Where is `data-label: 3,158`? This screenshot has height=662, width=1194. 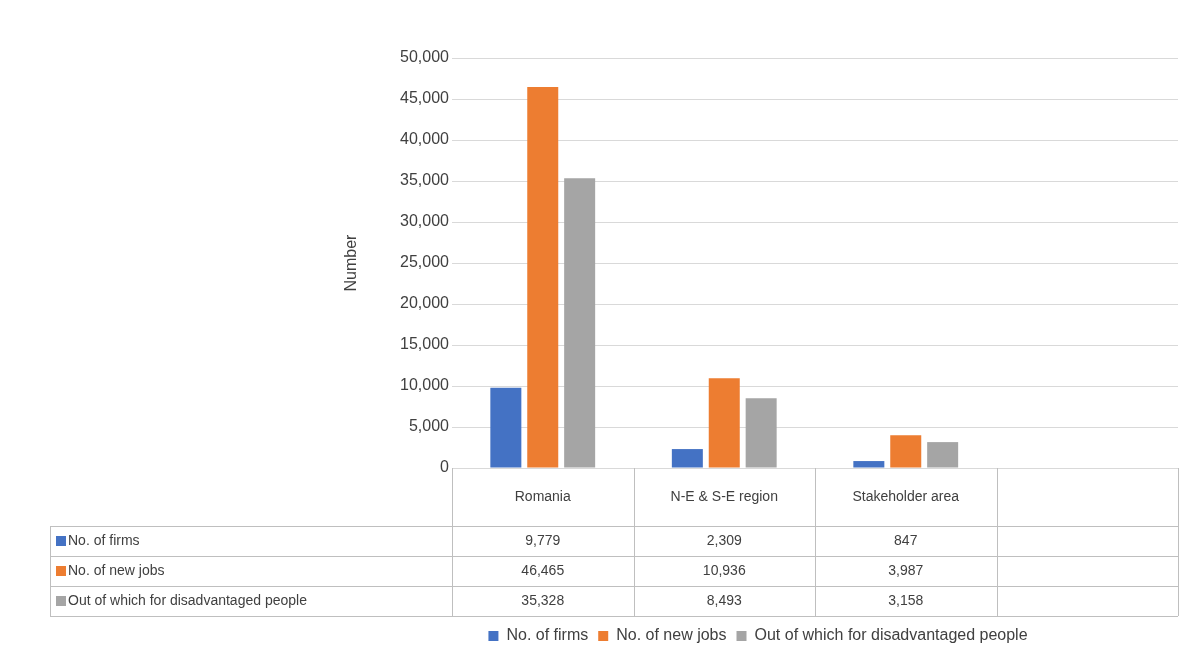
data-label: 3,158 is located at coordinates (906, 599).